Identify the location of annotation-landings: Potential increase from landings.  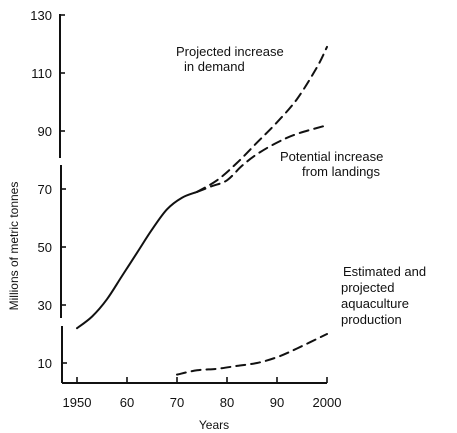
(333, 164).